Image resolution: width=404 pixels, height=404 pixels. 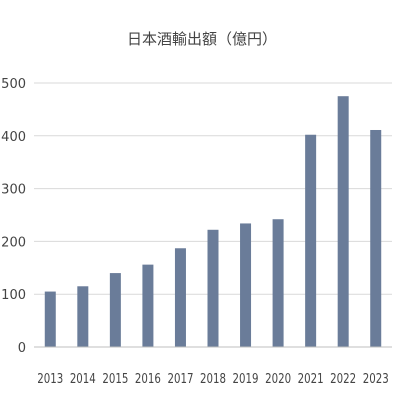 What do you see at coordinates (311, 240) in the screenshot?
I see `bar-2021` at bounding box center [311, 240].